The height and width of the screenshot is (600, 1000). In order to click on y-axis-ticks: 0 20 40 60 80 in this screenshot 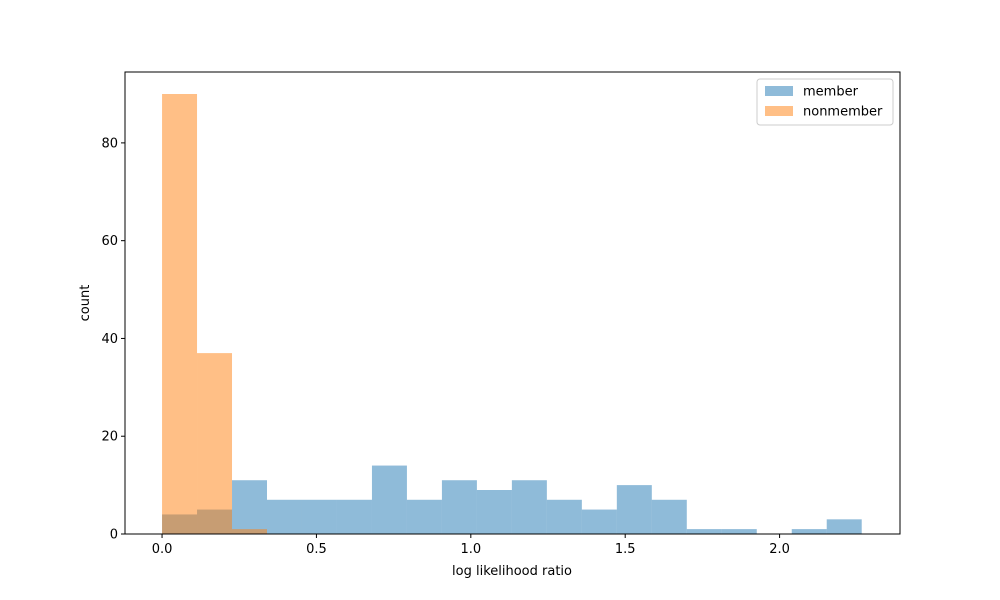, I will do `click(113, 339)`.